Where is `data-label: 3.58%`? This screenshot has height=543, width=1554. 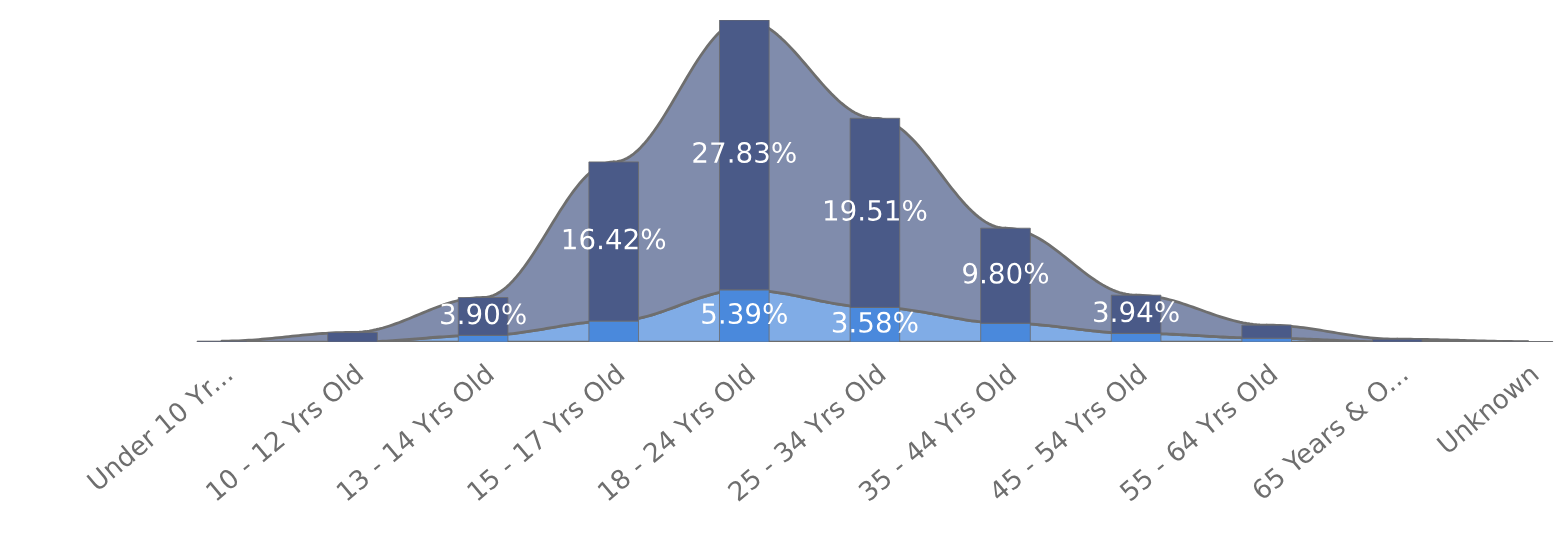
data-label: 3.58% is located at coordinates (875, 322).